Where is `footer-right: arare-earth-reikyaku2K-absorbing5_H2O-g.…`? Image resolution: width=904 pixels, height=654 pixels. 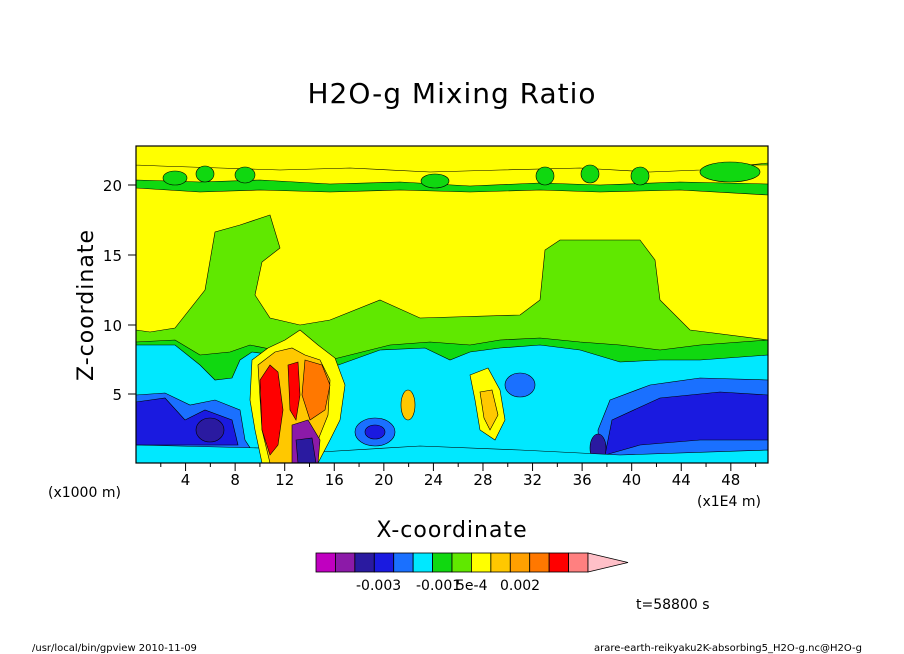 footer-right: arare-earth-reikyaku2K-absorbing5_H2O-g.… is located at coordinates (728, 648).